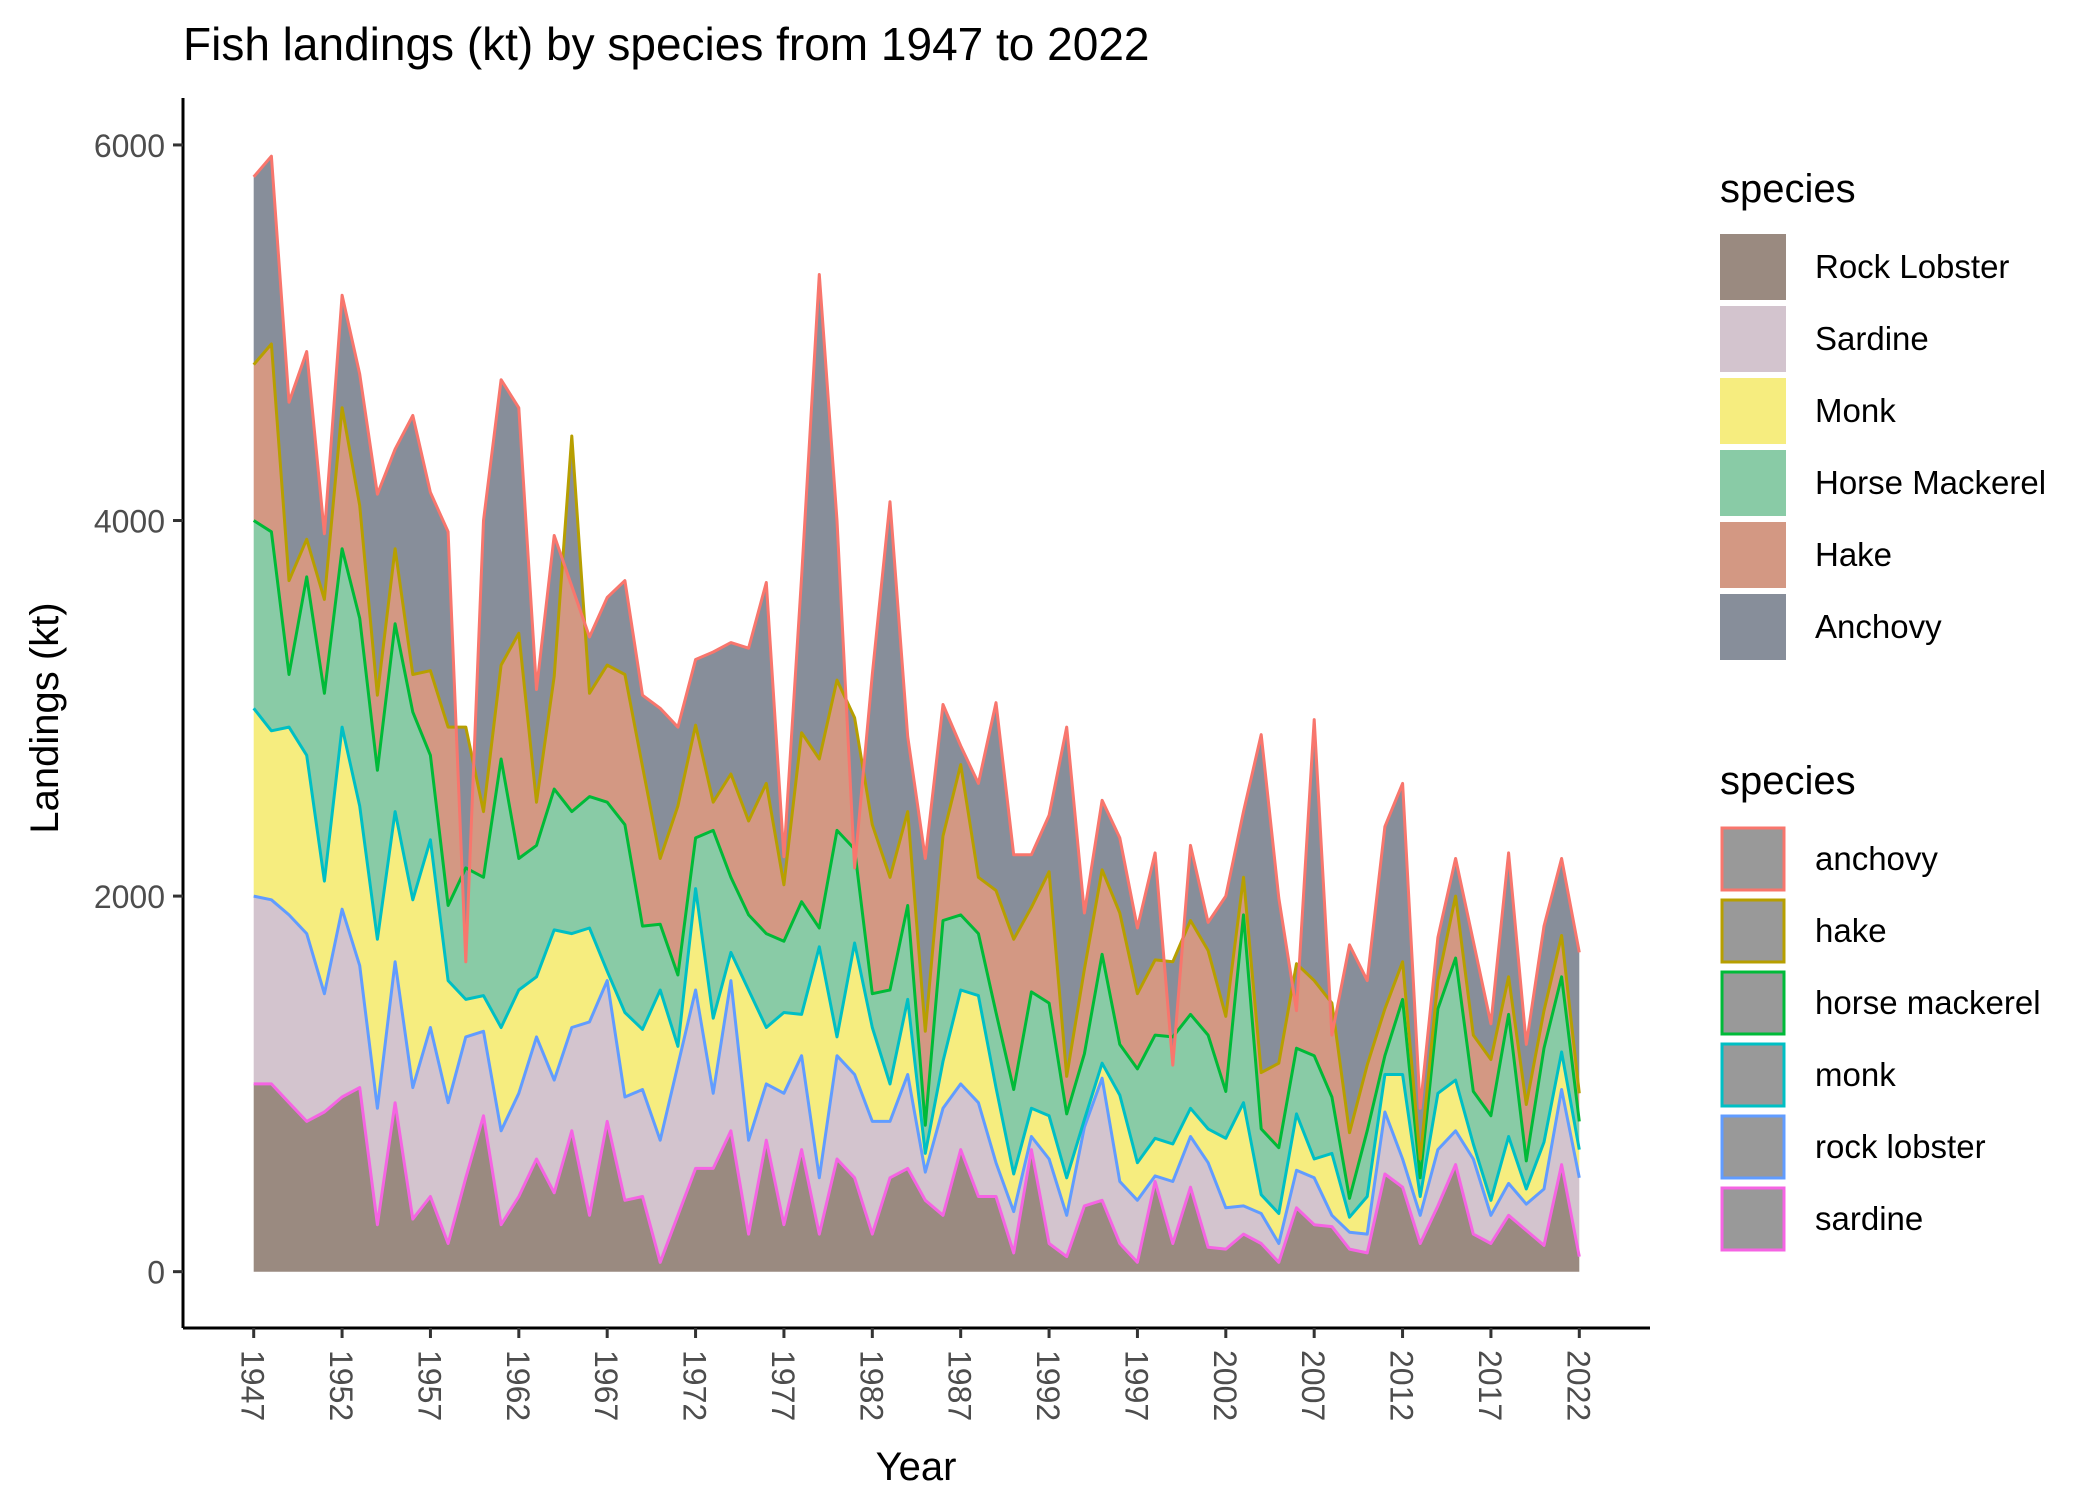  Describe the element at coordinates (1855, 1074) in the screenshot. I see `legend-label: monk` at that location.